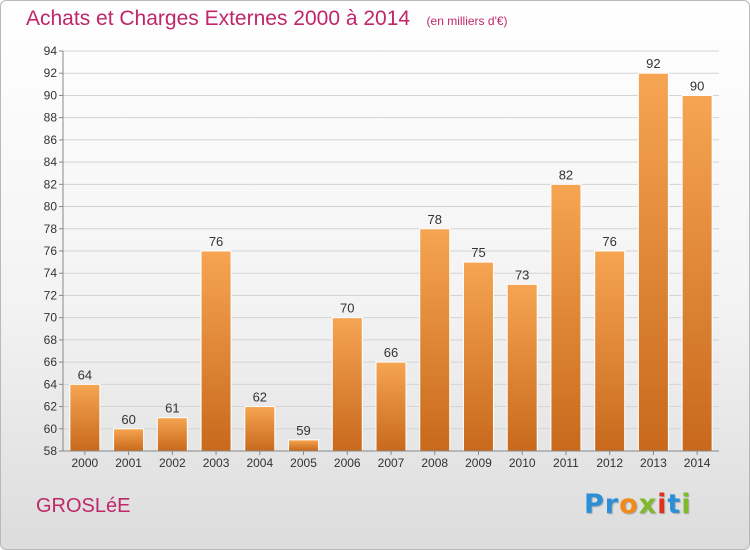 The image size is (750, 550). Describe the element at coordinates (522, 274) in the screenshot. I see `data-label-2010: 73` at that location.